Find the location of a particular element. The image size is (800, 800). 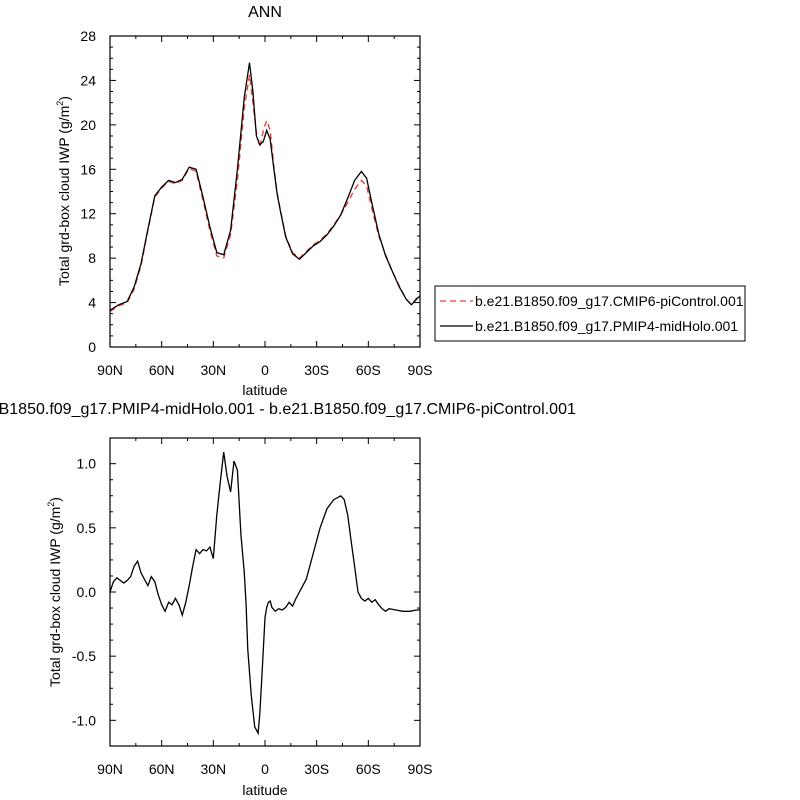

bottom-chart-y-tick-label: -1.0 is located at coordinates (84, 720).